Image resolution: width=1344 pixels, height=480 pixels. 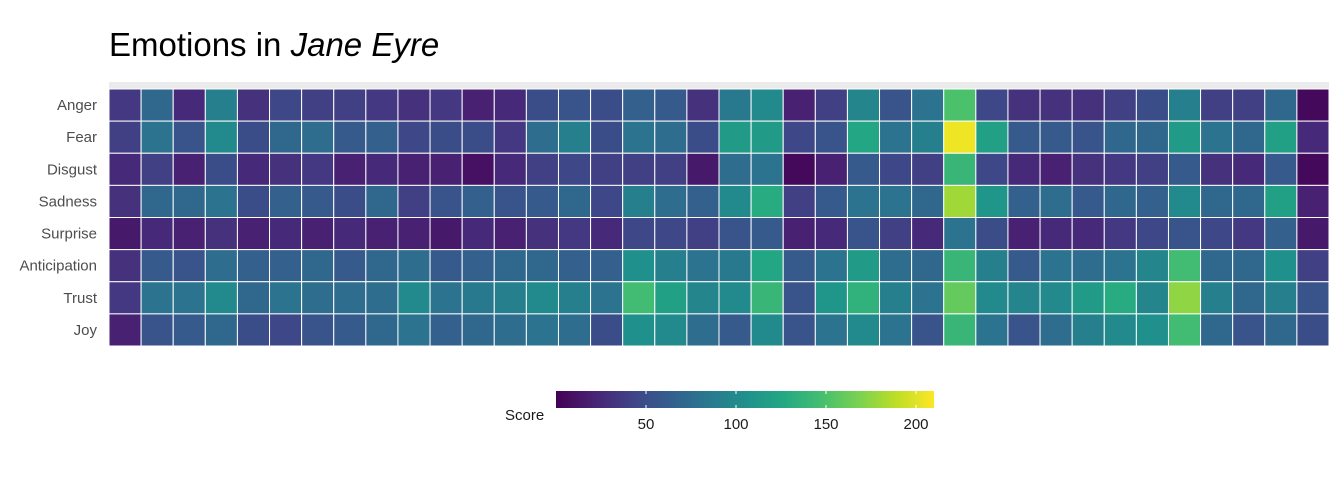 What do you see at coordinates (719, 85) in the screenshot?
I see `panel-background` at bounding box center [719, 85].